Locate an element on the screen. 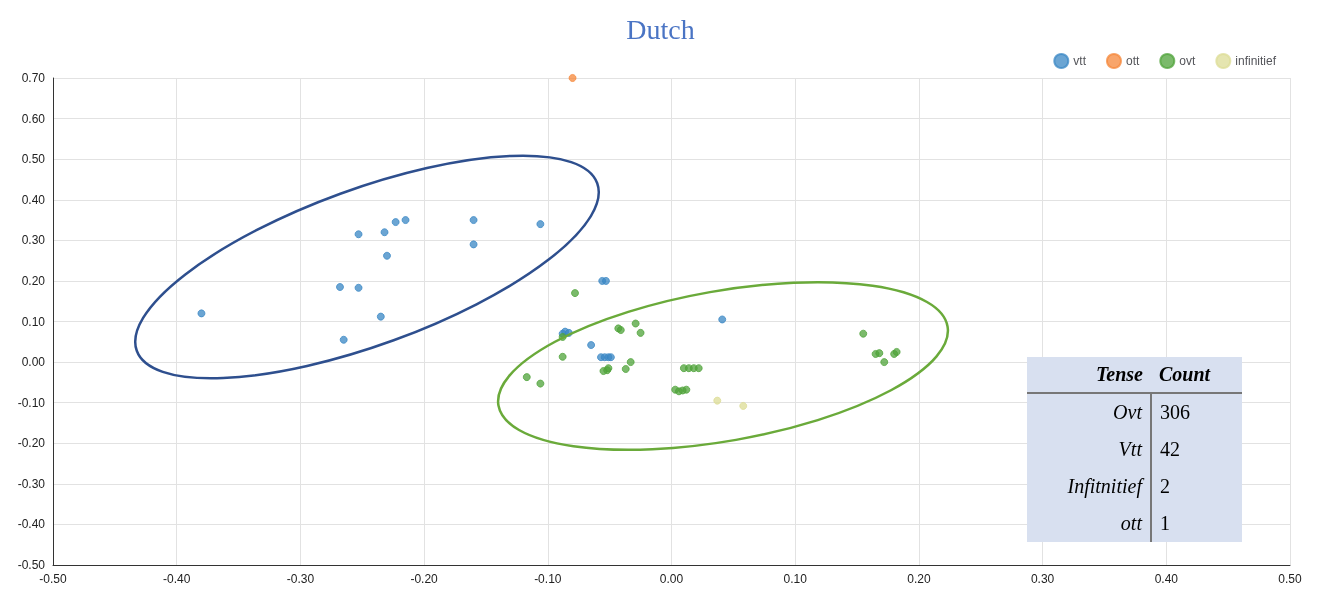  y-tick-label: 0.20 is located at coordinates (33, 280).